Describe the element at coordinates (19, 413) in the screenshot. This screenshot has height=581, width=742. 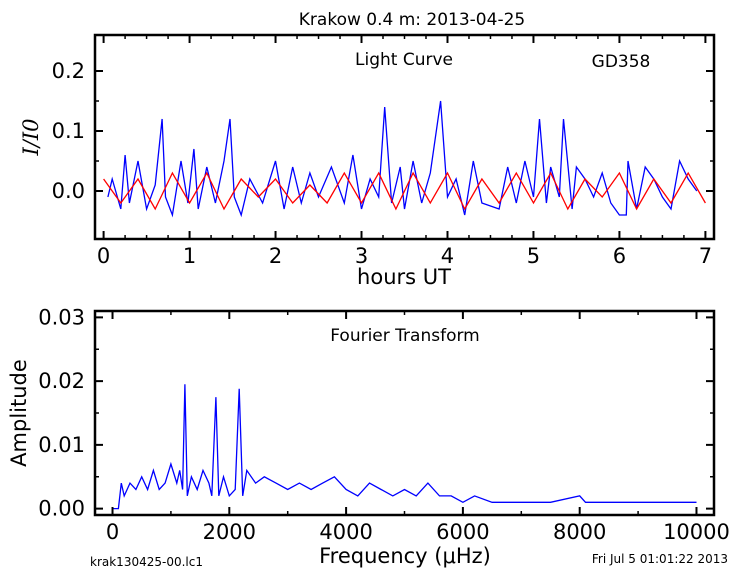
I see `fourier-ylabel: Amplitude` at that location.